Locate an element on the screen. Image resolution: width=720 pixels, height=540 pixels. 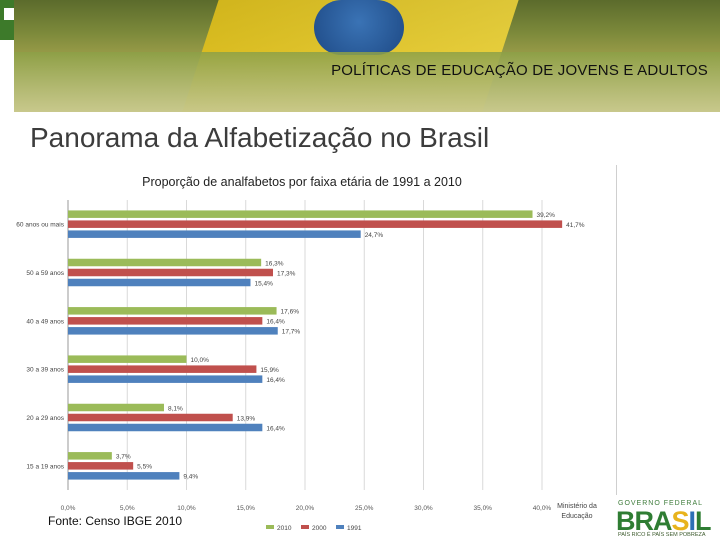
data-label-2000: 41,7% is located at coordinates (575, 225).